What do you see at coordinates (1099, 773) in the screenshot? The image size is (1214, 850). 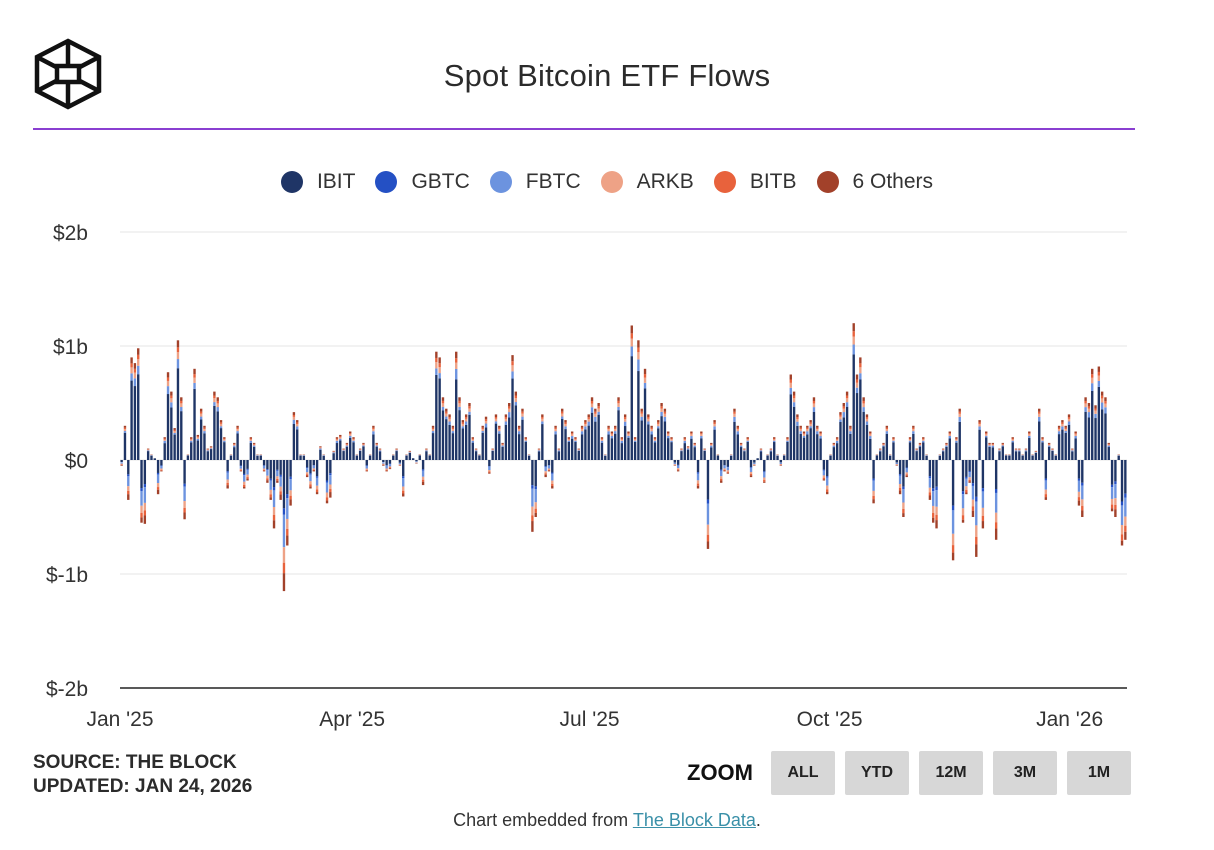 I see `zoom-1m-button: 1M` at bounding box center [1099, 773].